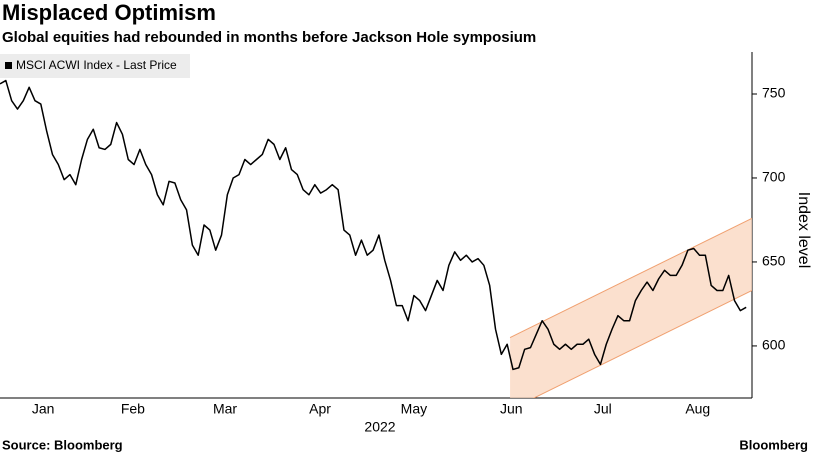 The width and height of the screenshot is (814, 459). What do you see at coordinates (225, 409) in the screenshot?
I see `x-tick-label: Mar` at bounding box center [225, 409].